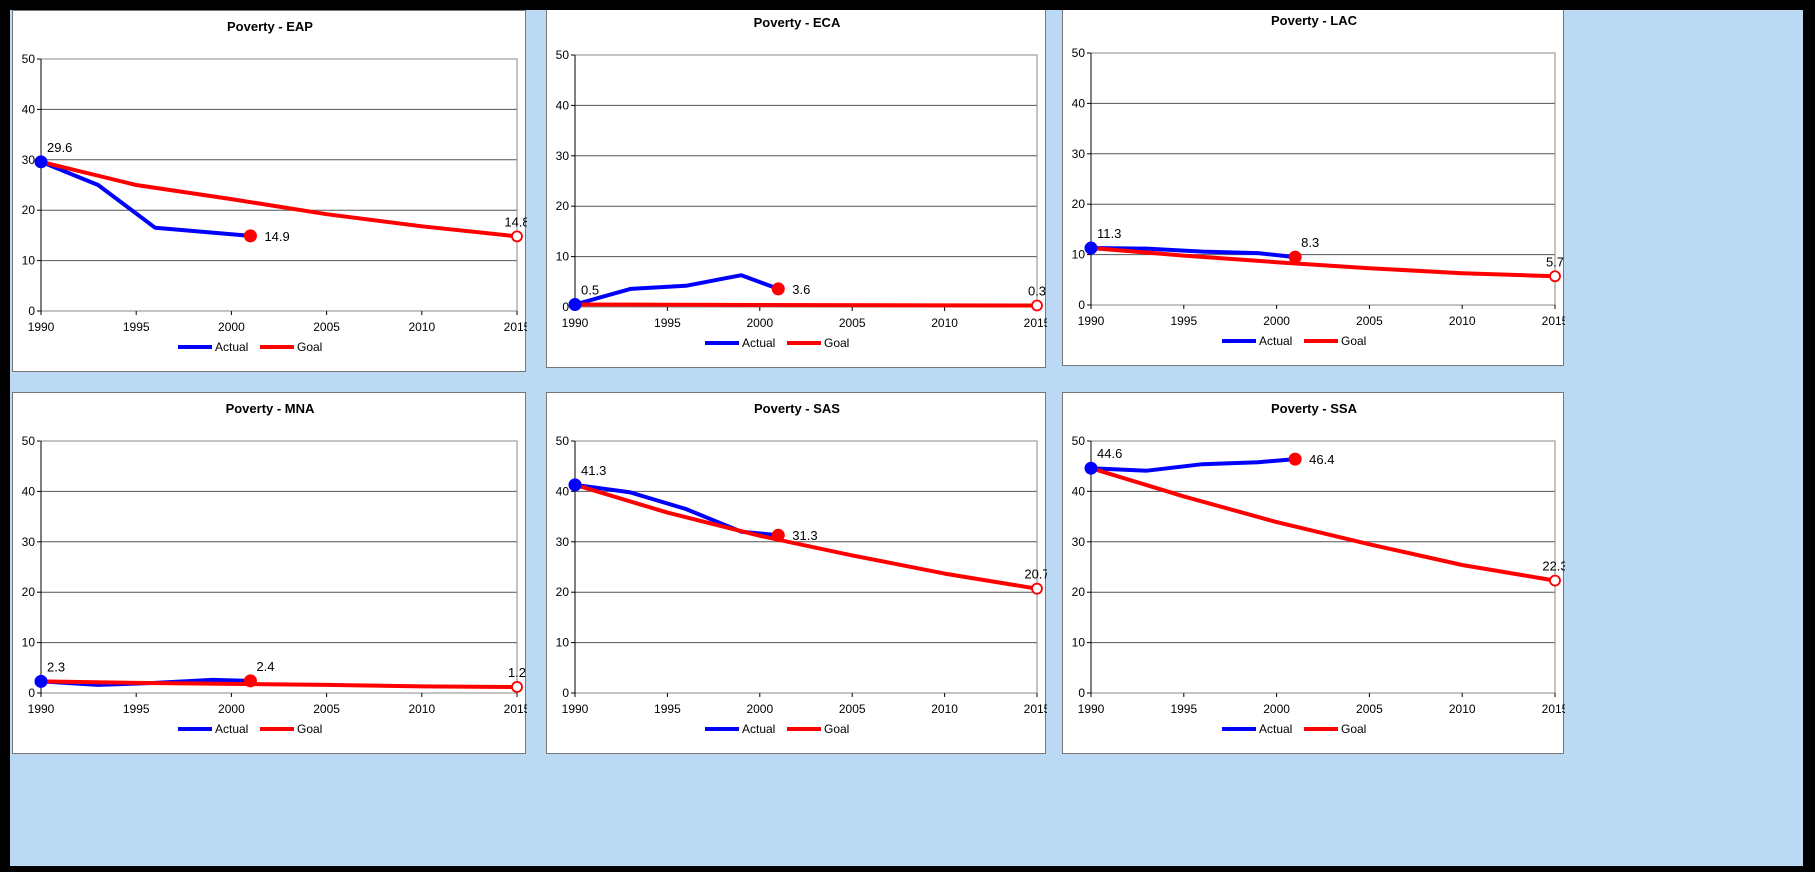  Describe the element at coordinates (1314, 20) in the screenshot. I see `chart-title: Poverty - LAC` at that location.